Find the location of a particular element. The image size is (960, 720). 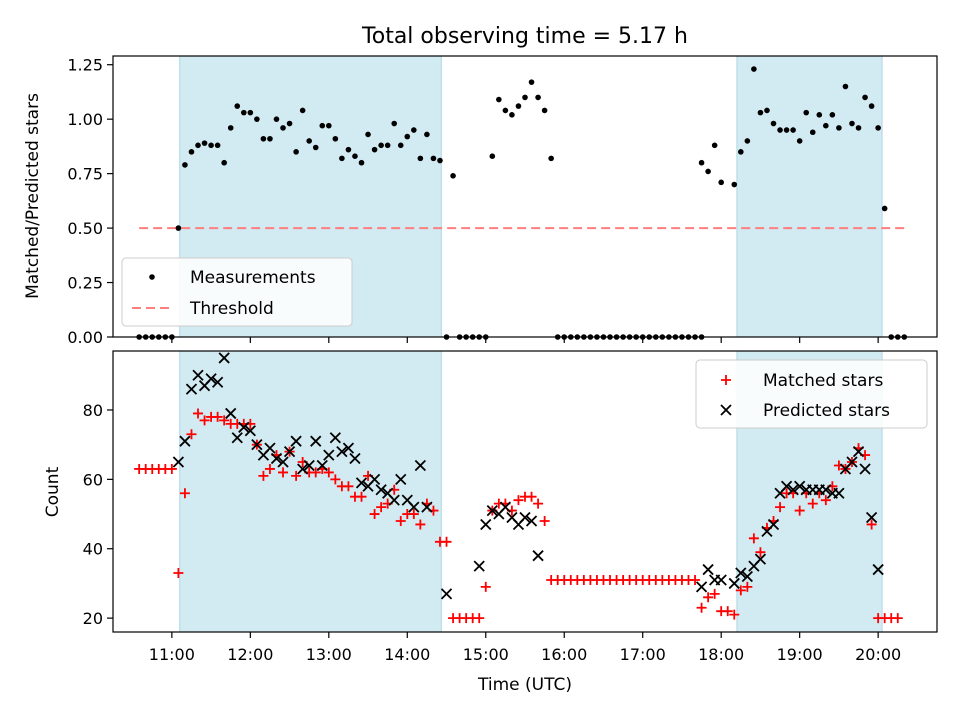

chart-title: Total observing time = 5.17 h is located at coordinates (524, 36).